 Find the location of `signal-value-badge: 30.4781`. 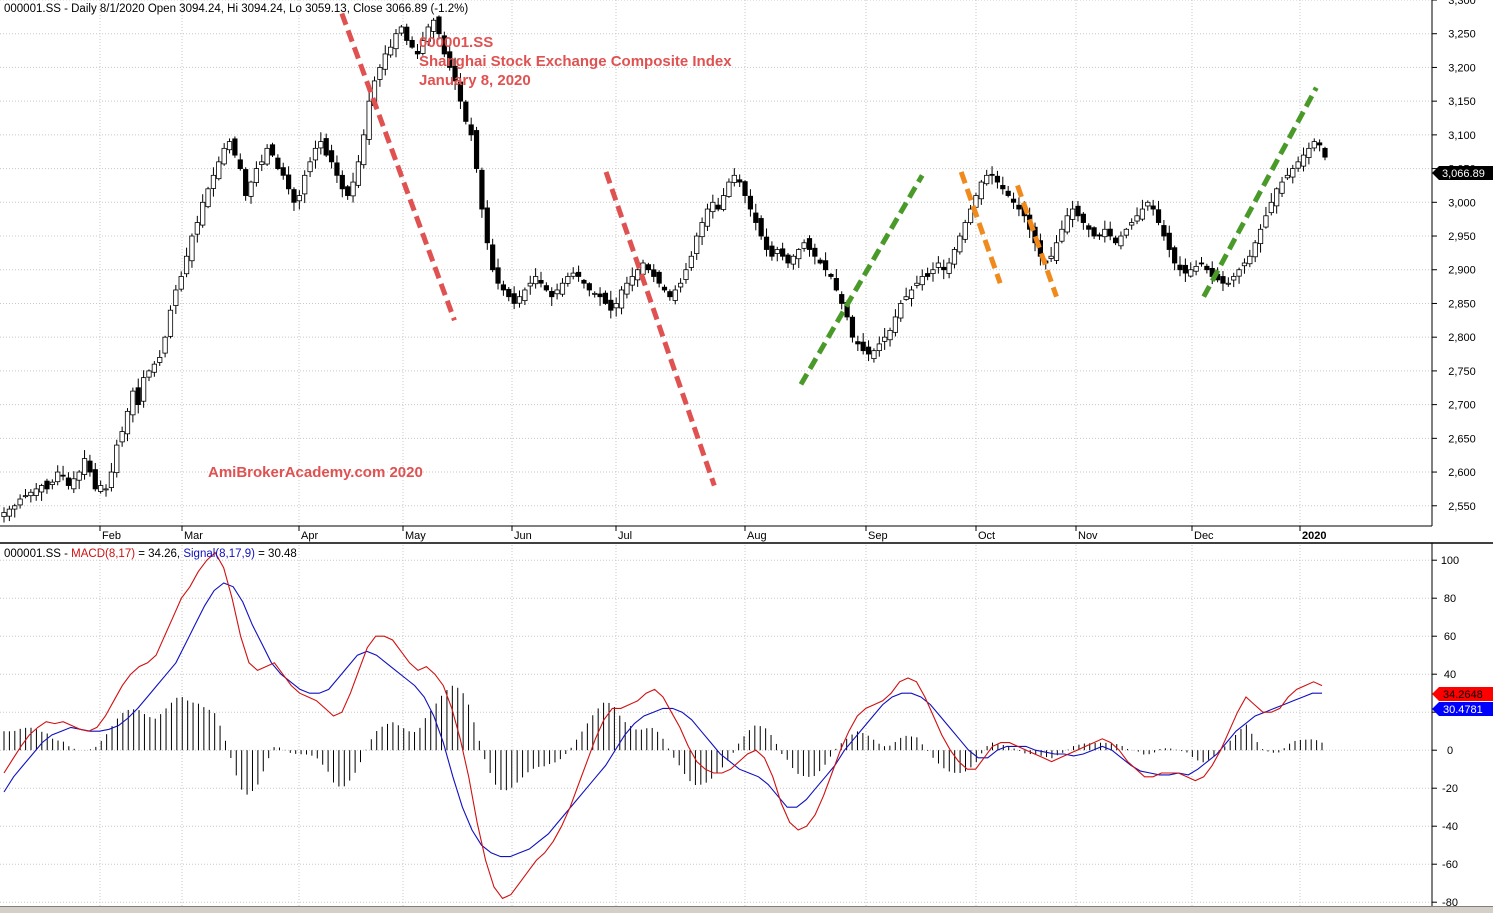

signal-value-badge: 30.4781 is located at coordinates (1462, 709).